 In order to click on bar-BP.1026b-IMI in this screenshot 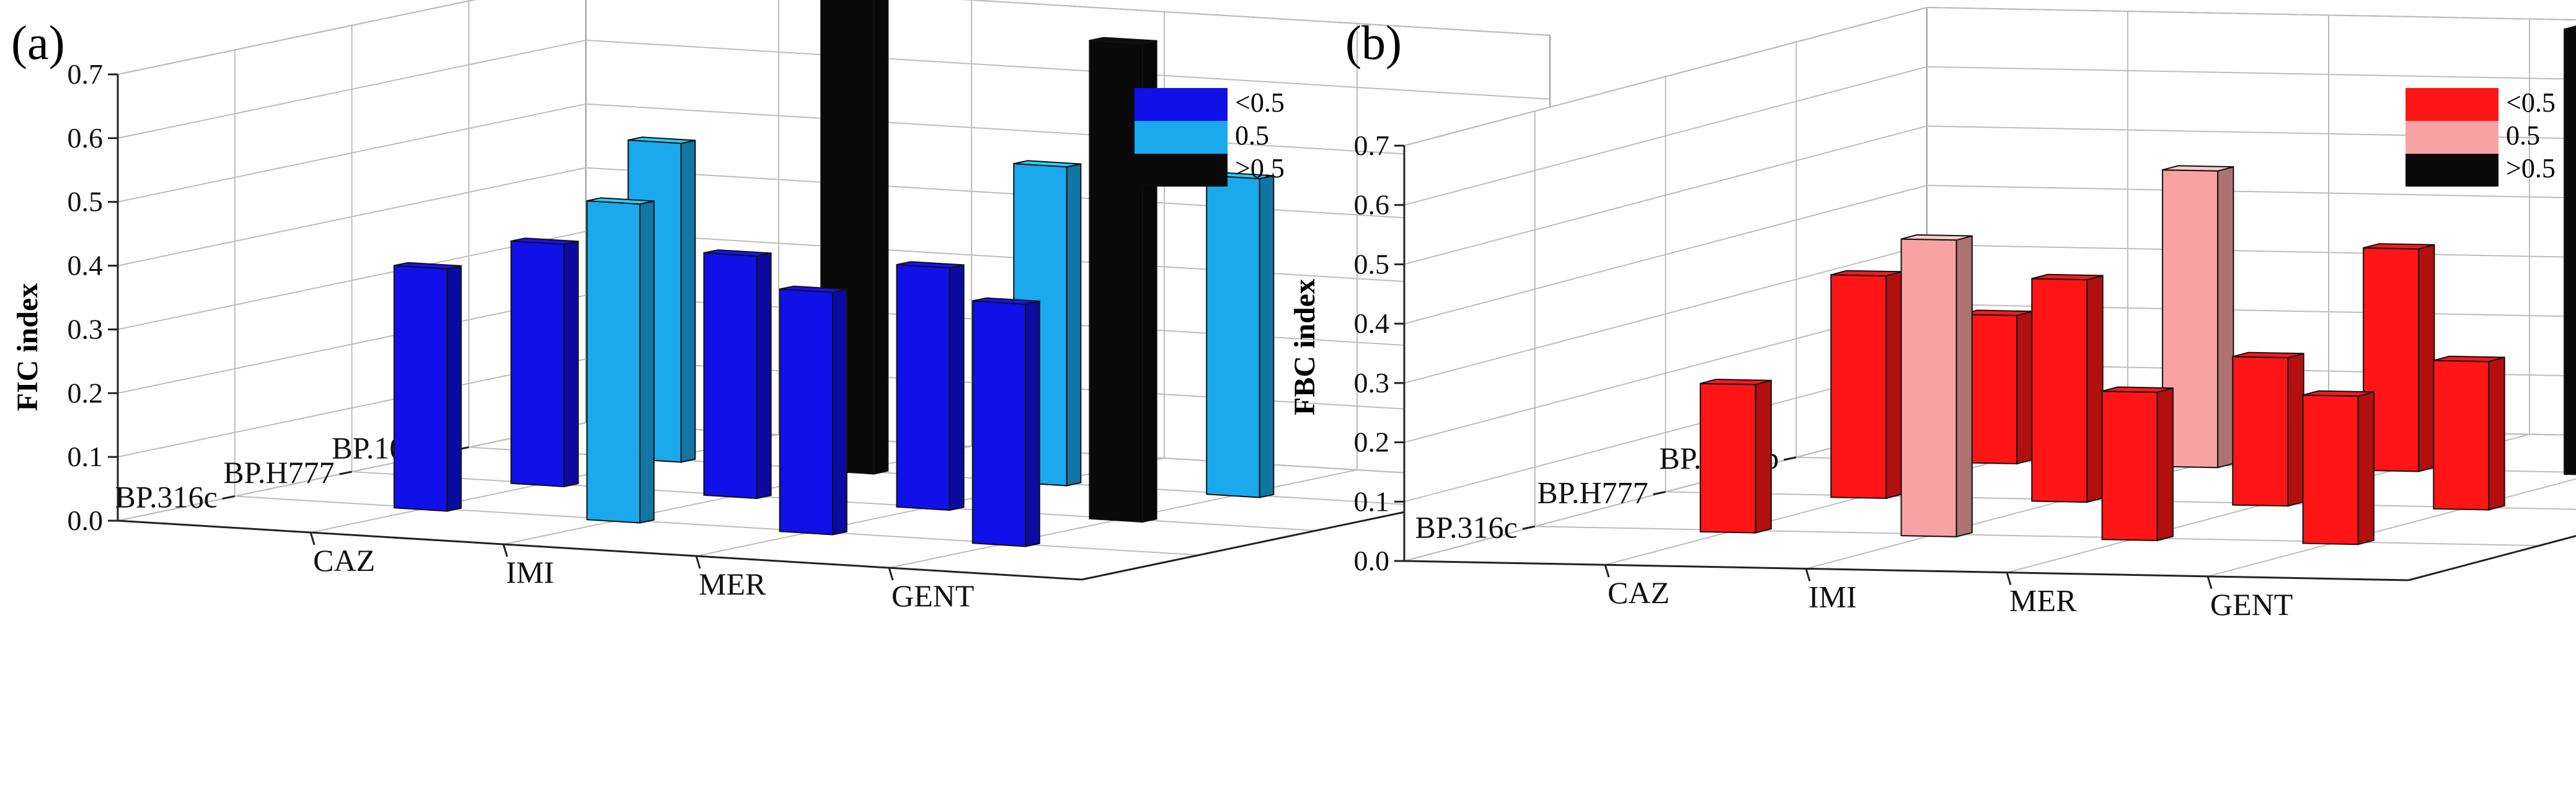, I will do `click(2198, 317)`.